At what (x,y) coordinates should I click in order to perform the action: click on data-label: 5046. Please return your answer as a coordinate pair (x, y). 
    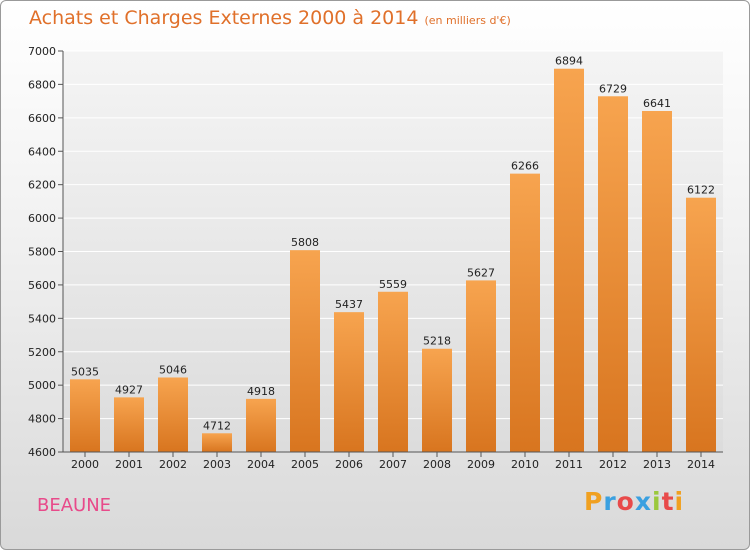
    Looking at the image, I should click on (173, 369).